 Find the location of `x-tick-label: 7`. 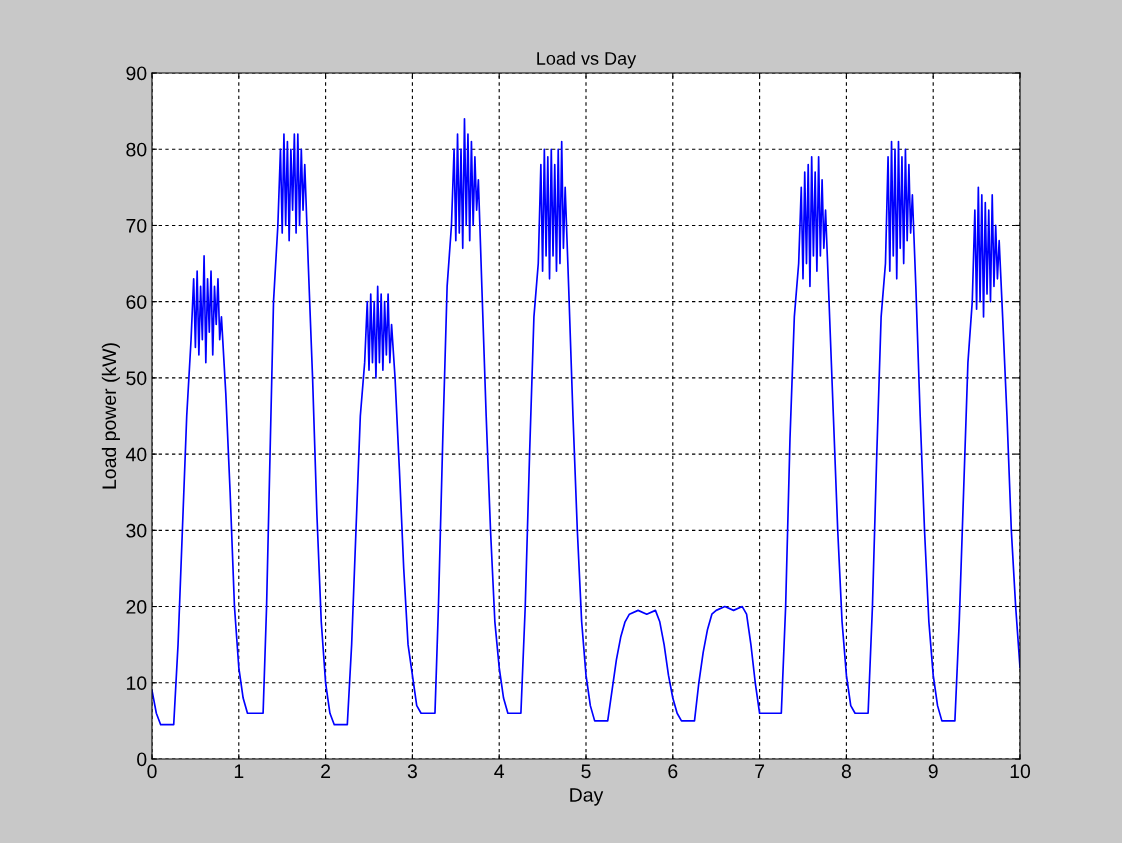

x-tick-label: 7 is located at coordinates (760, 771).